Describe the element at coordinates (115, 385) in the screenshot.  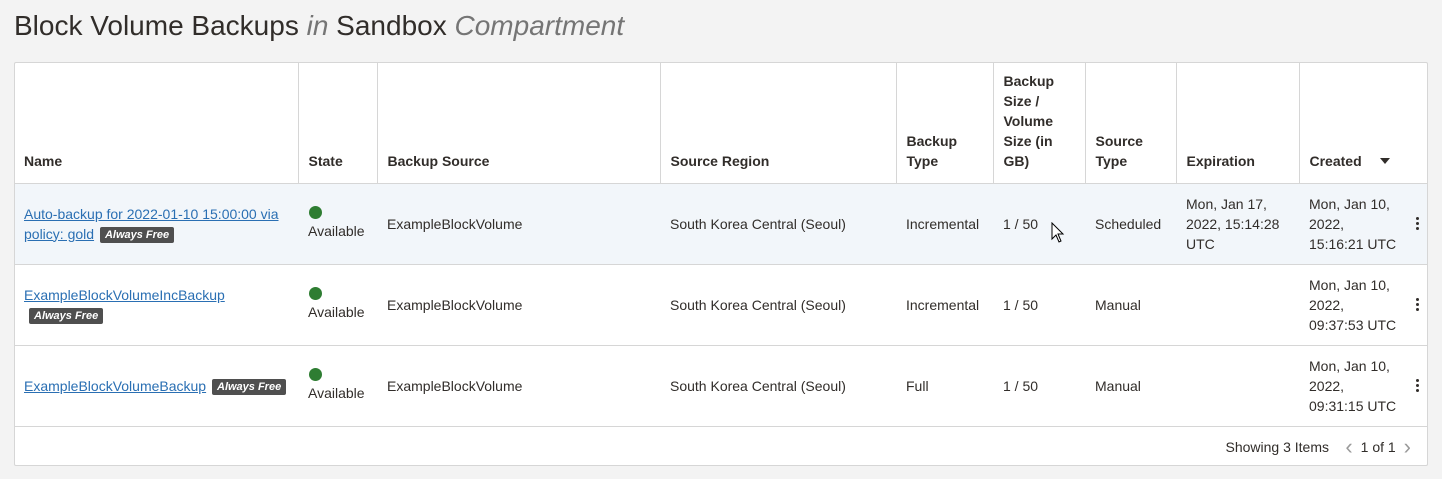
I see `backup-name-link: ExampleBlockVolumeBackup` at that location.